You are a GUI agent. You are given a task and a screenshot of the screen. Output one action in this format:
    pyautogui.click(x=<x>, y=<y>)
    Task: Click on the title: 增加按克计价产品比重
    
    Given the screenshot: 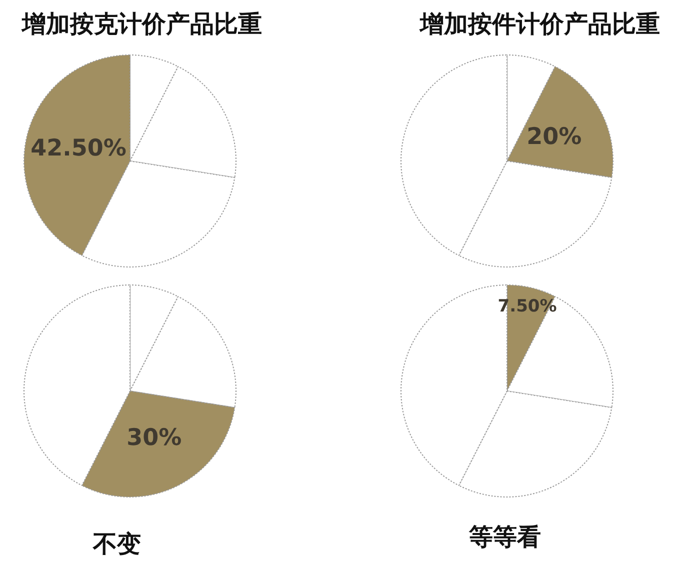 What is the action you would take?
    pyautogui.click(x=142, y=24)
    